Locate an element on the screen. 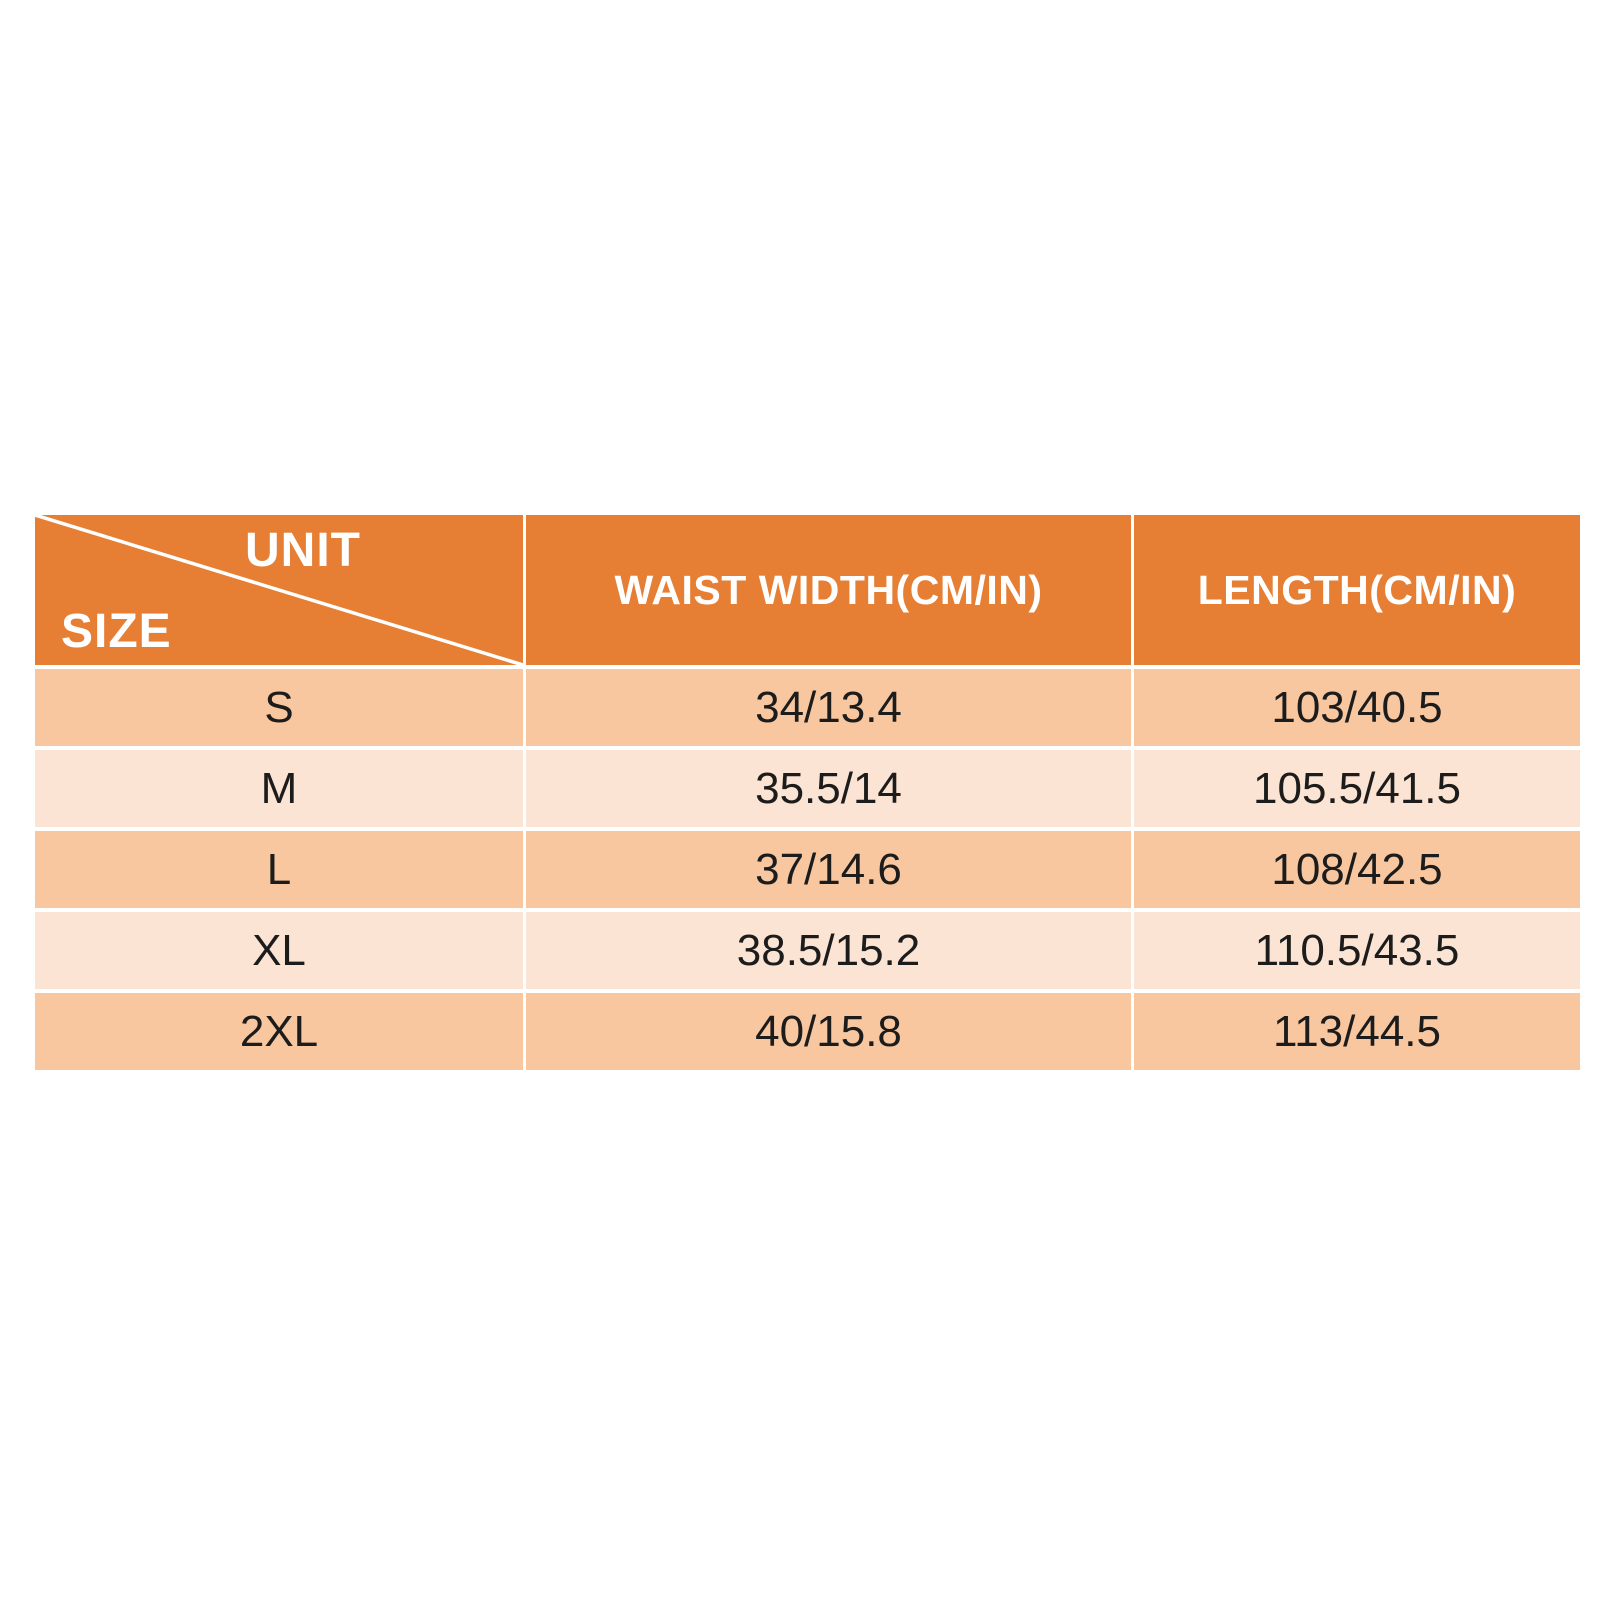 The height and width of the screenshot is (1600, 1600). length-cell-2xl: 113/44.5 is located at coordinates (1357, 1031).